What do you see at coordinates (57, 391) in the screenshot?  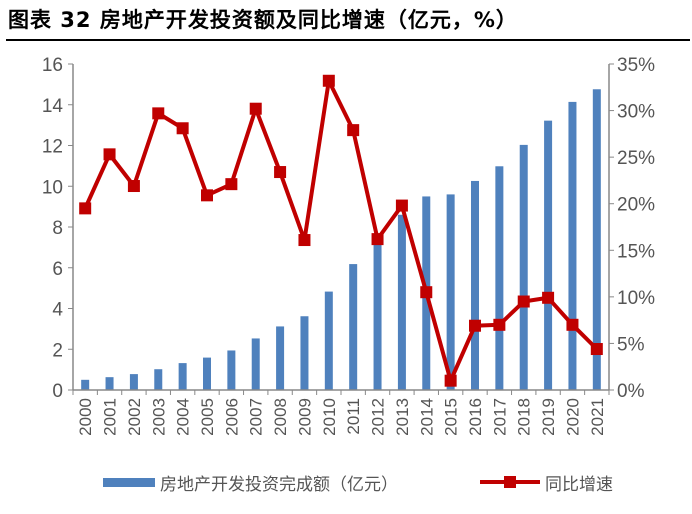 I see `y-tick-label: 0` at bounding box center [57, 391].